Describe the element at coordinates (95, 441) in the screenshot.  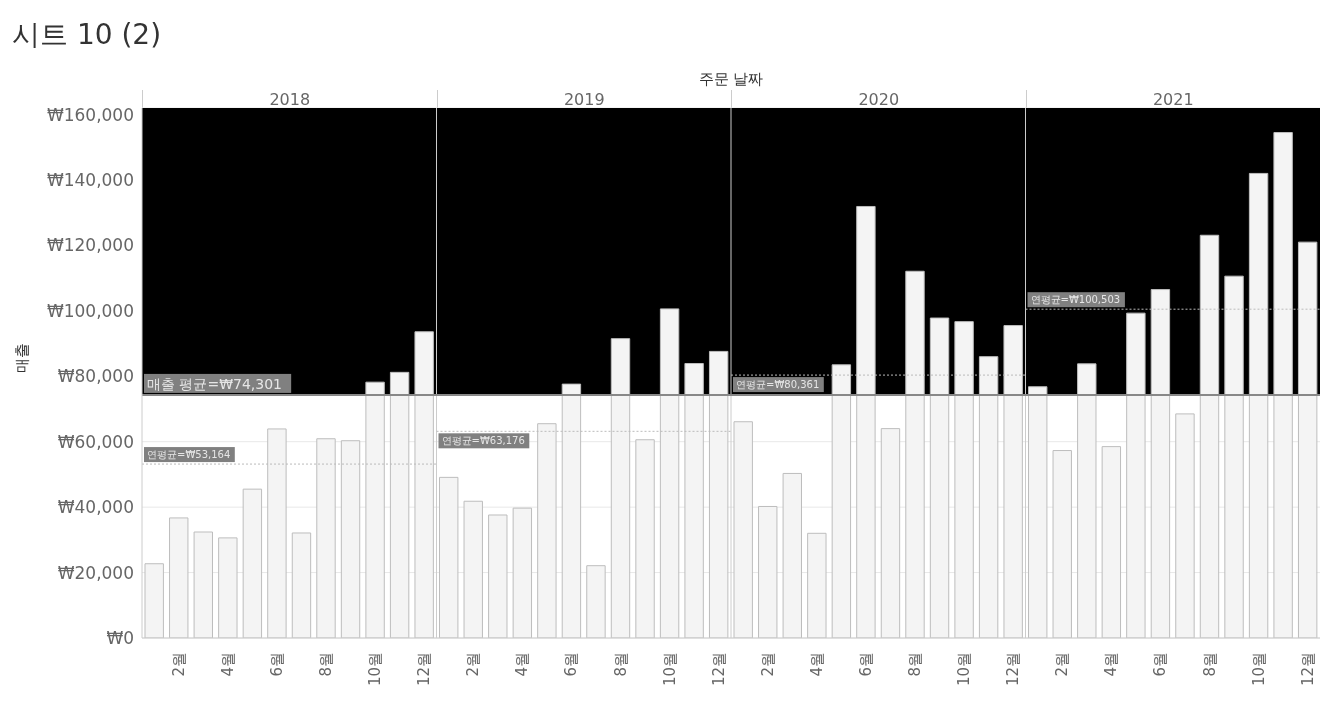
I see `y-tick-label: ₩60,000` at that location.